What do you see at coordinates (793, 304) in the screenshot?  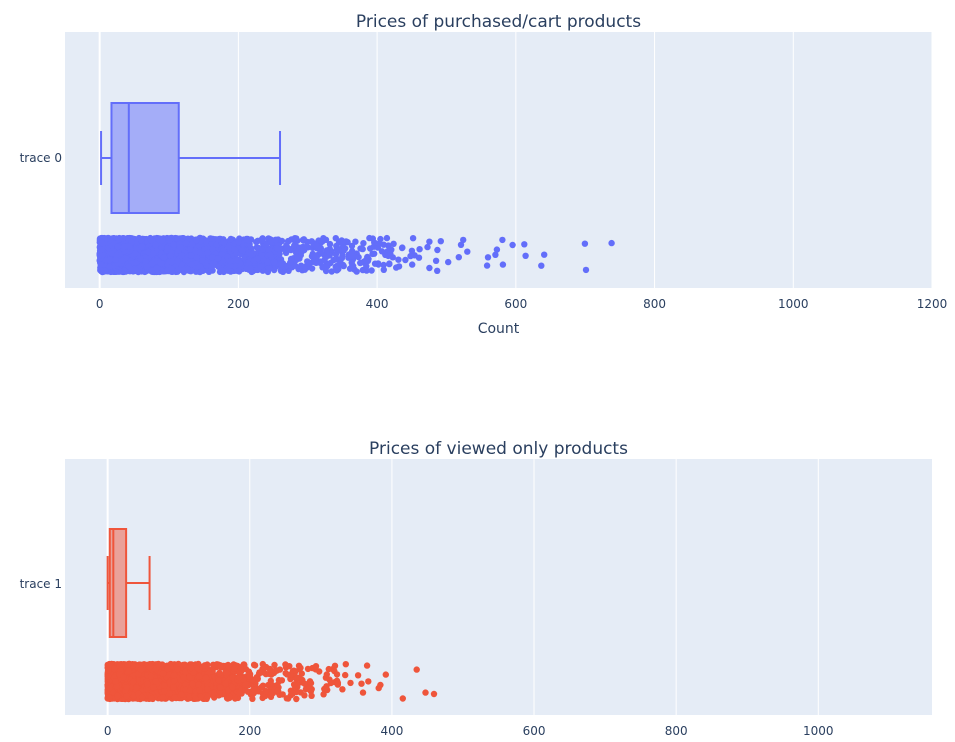 I see `x-tick-label: 1000` at bounding box center [793, 304].